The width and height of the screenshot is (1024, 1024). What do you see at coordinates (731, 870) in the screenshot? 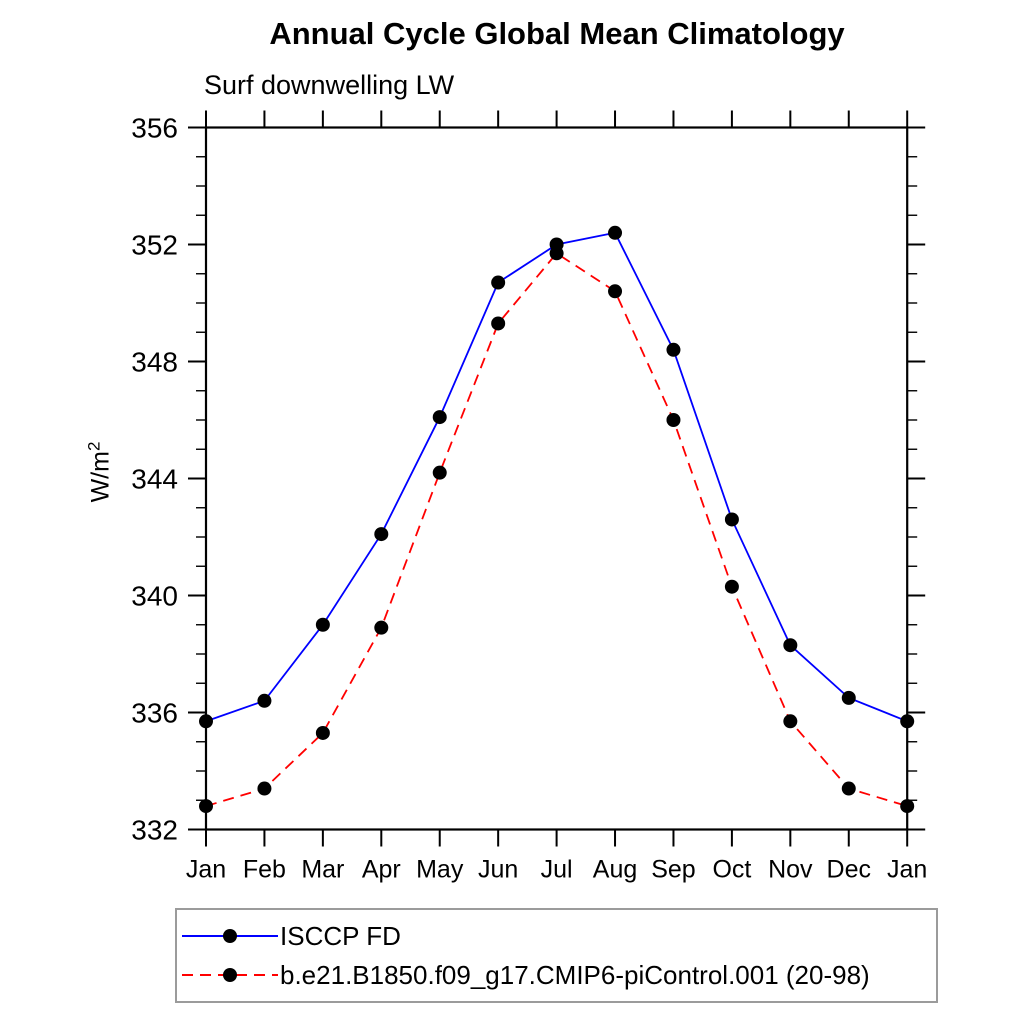
I see `x-tick-label: Oct` at bounding box center [731, 870].